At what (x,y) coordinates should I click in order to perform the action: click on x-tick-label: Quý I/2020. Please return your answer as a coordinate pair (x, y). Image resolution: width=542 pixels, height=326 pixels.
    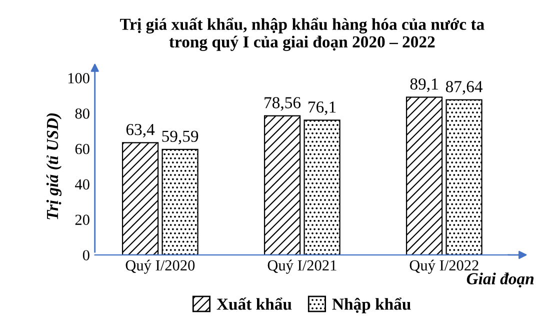
    Looking at the image, I should click on (160, 267).